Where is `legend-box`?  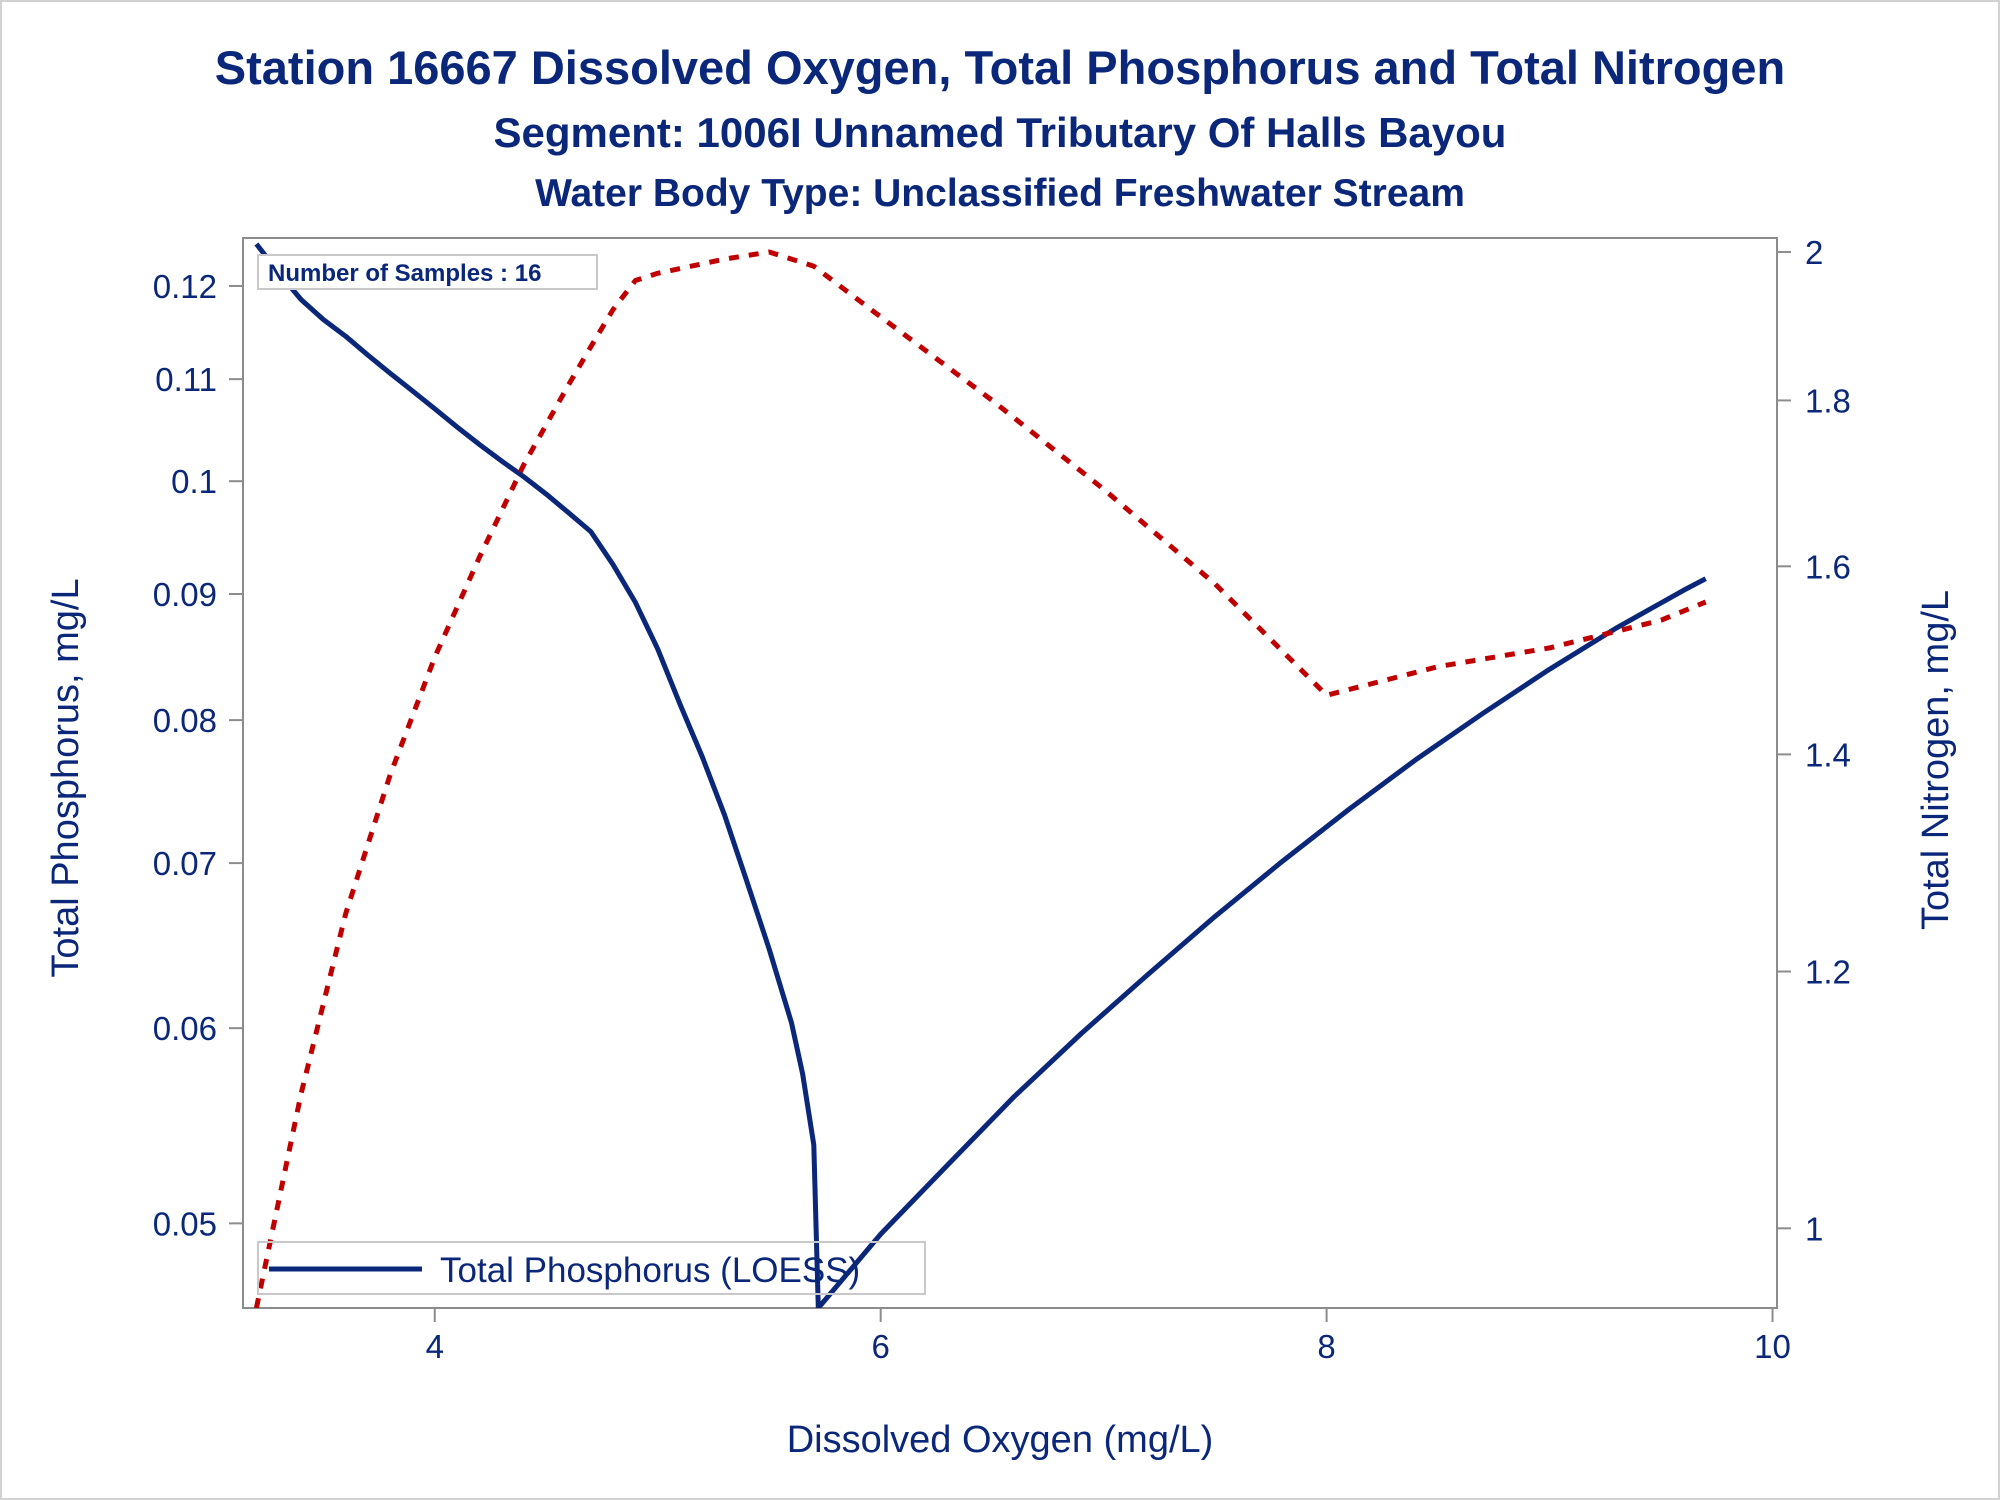
legend-box is located at coordinates (591, 1268).